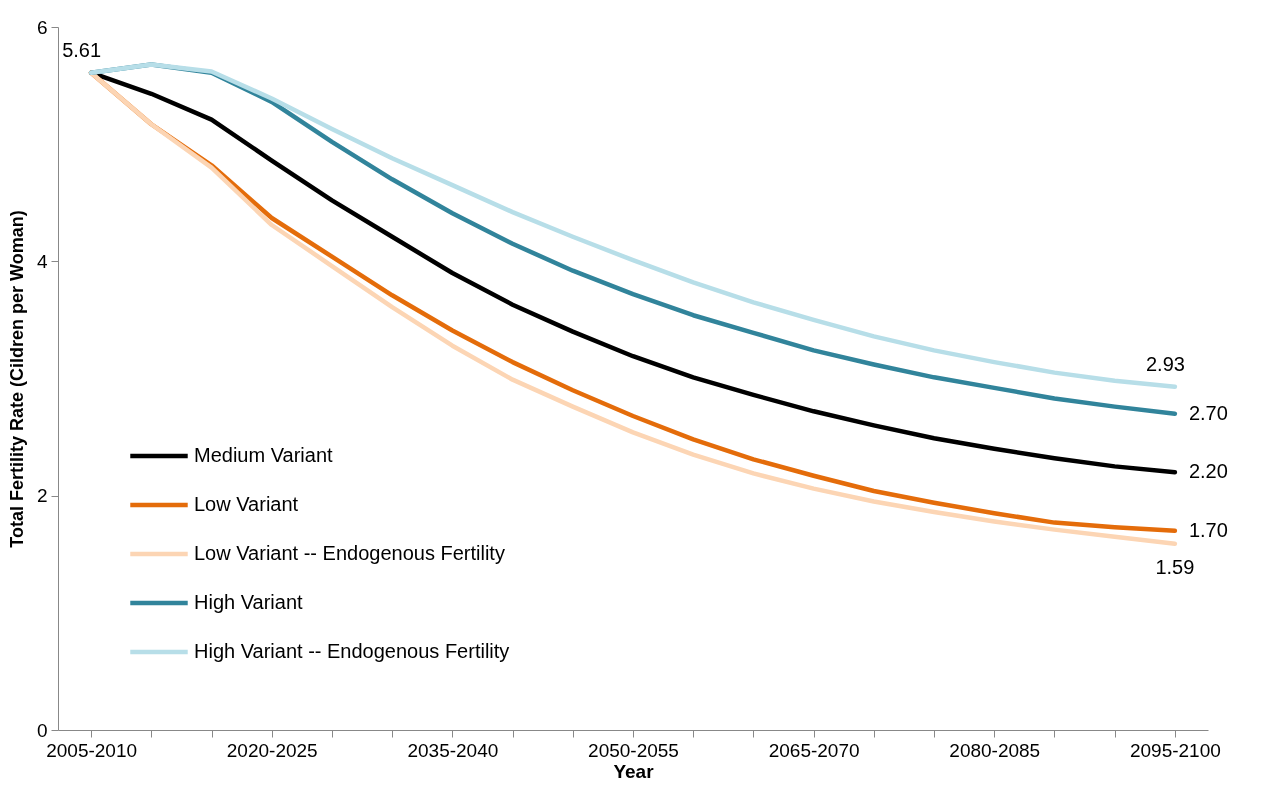  I want to click on x-tick-label: 2035-2040, so click(453, 750).